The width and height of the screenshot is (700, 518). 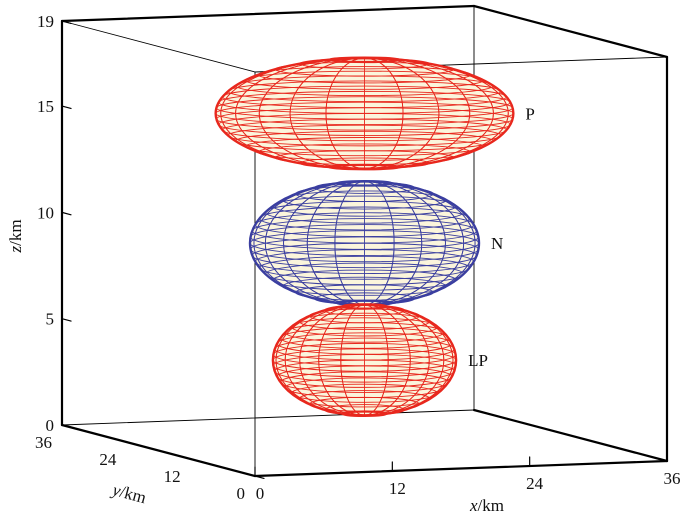 What do you see at coordinates (158, 46) in the screenshot?
I see `box-edge-top-left` at bounding box center [158, 46].